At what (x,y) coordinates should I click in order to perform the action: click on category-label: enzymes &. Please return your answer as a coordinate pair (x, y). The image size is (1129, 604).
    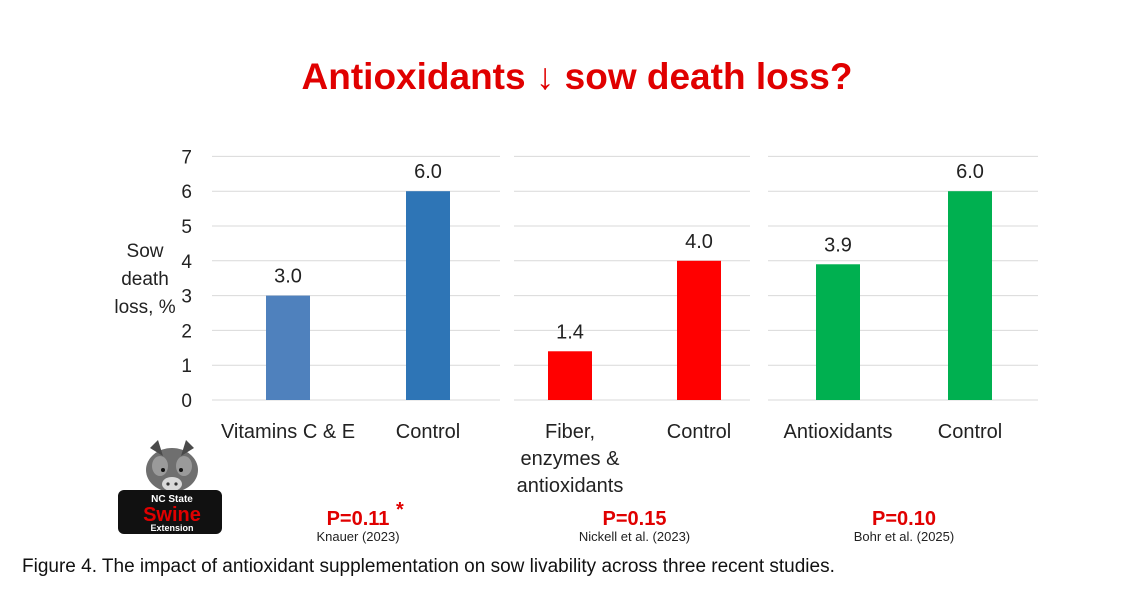
    Looking at the image, I should click on (571, 459).